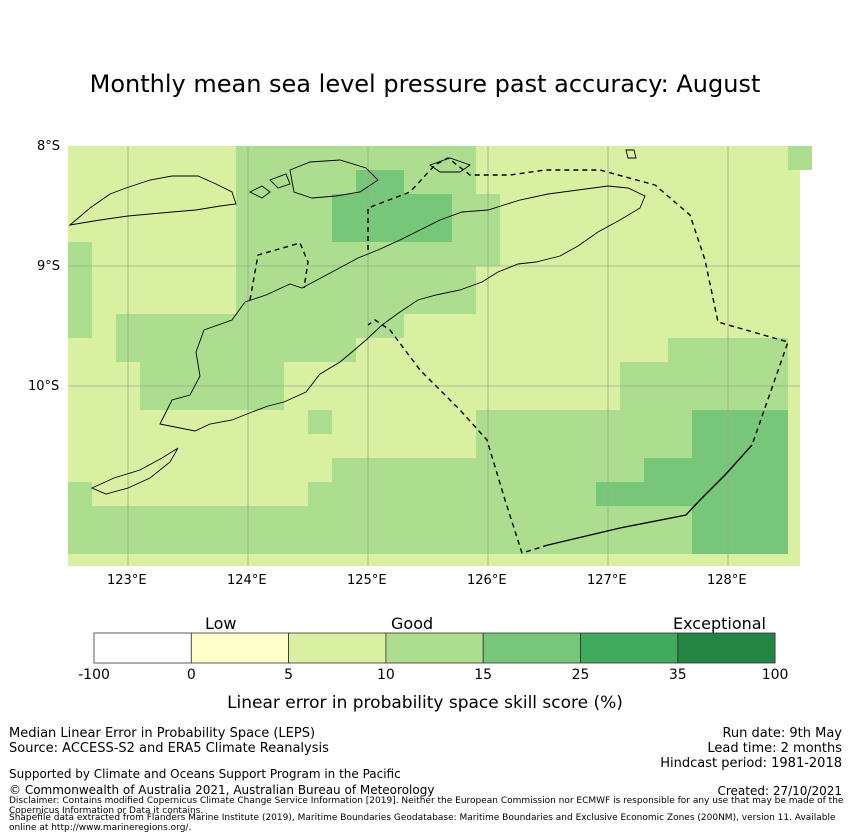 The image size is (850, 839). I want to click on kisar-coast, so click(631, 154).